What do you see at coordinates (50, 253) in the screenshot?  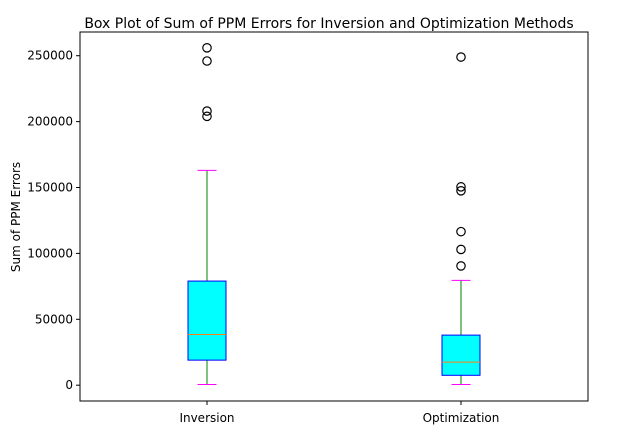 I see `y-tick-label: 100000` at bounding box center [50, 253].